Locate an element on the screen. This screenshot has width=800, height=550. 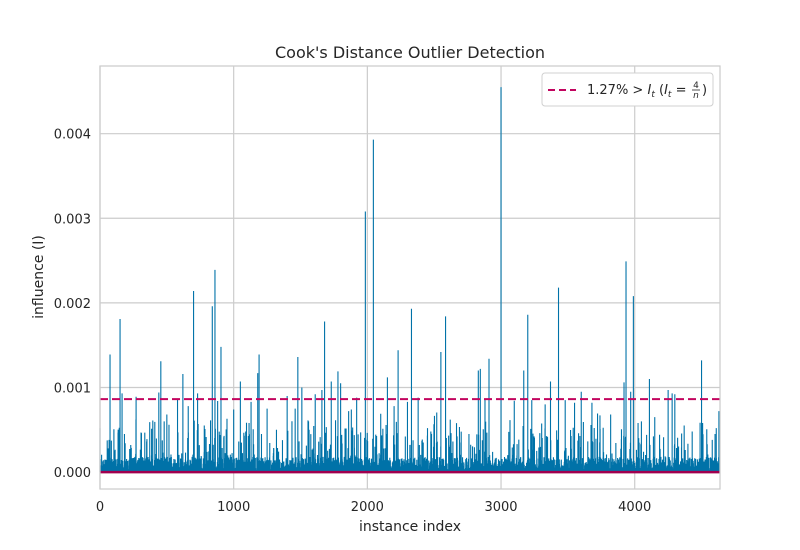
legend-box is located at coordinates (627, 89).